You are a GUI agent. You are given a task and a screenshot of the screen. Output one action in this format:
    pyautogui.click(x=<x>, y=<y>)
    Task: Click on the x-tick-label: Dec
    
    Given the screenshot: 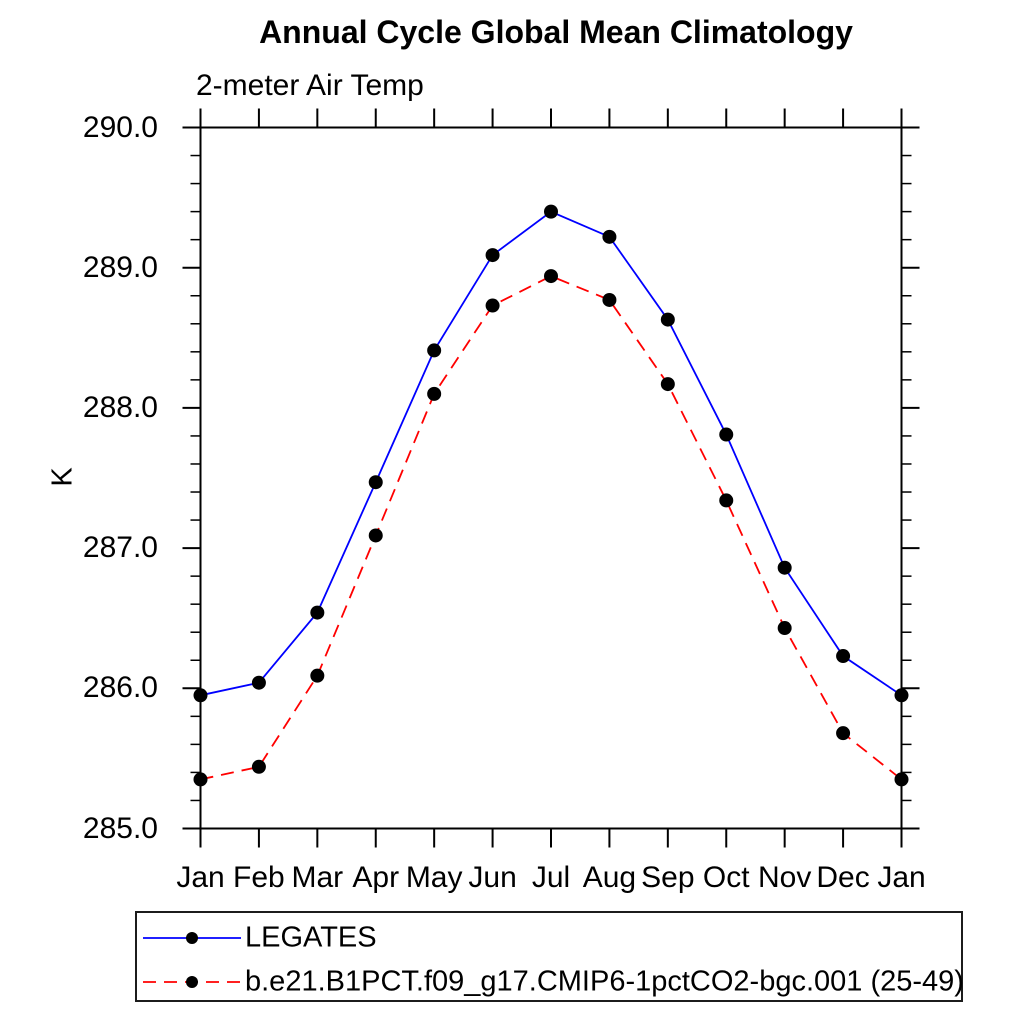 What is the action you would take?
    pyautogui.click(x=843, y=877)
    